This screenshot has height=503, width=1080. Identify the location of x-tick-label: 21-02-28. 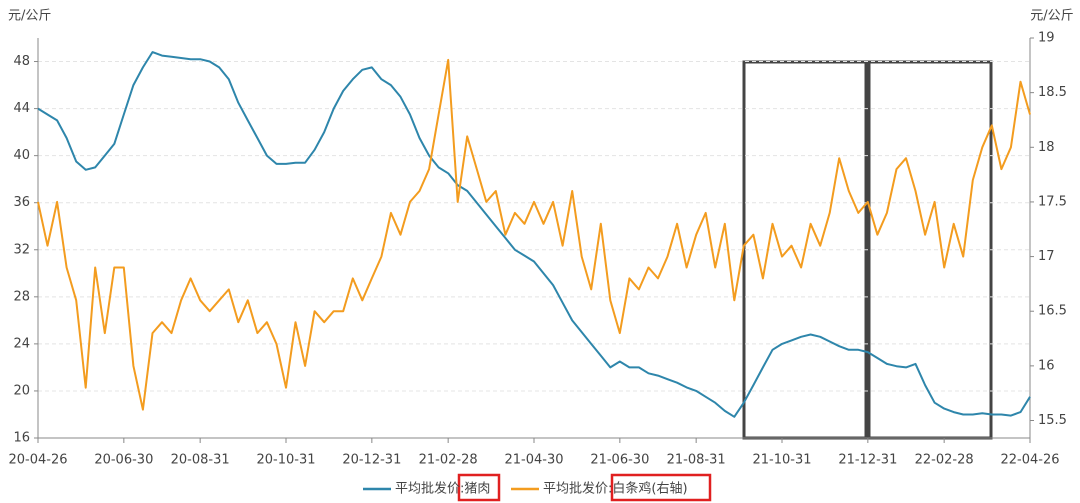
(448, 460).